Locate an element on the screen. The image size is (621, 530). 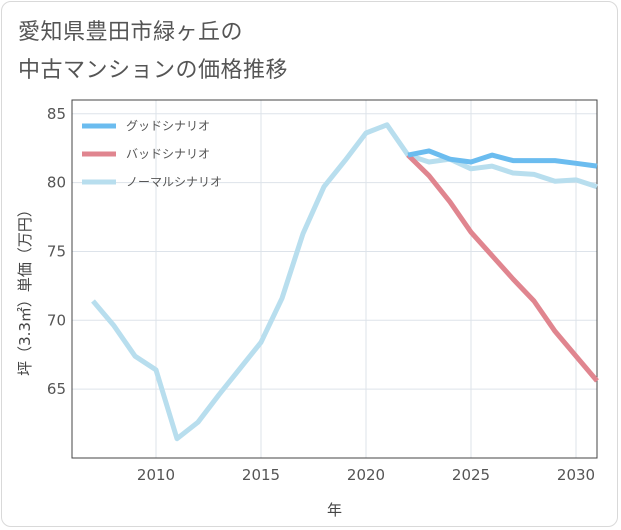
y-tick-label: 70 is located at coordinates (56, 320).